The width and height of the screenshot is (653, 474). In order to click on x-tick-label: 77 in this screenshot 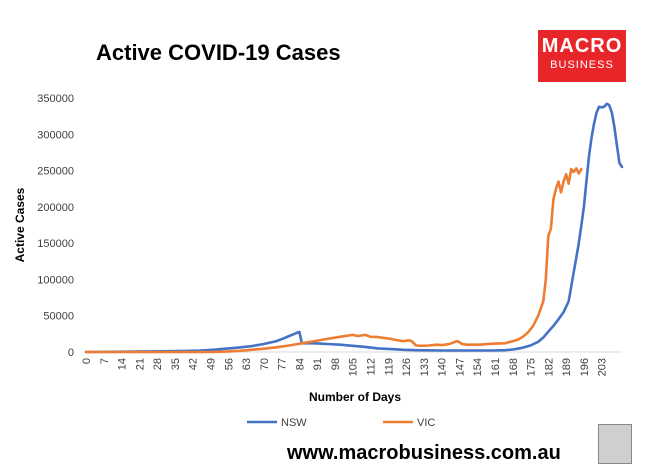, I will do `click(283, 364)`.